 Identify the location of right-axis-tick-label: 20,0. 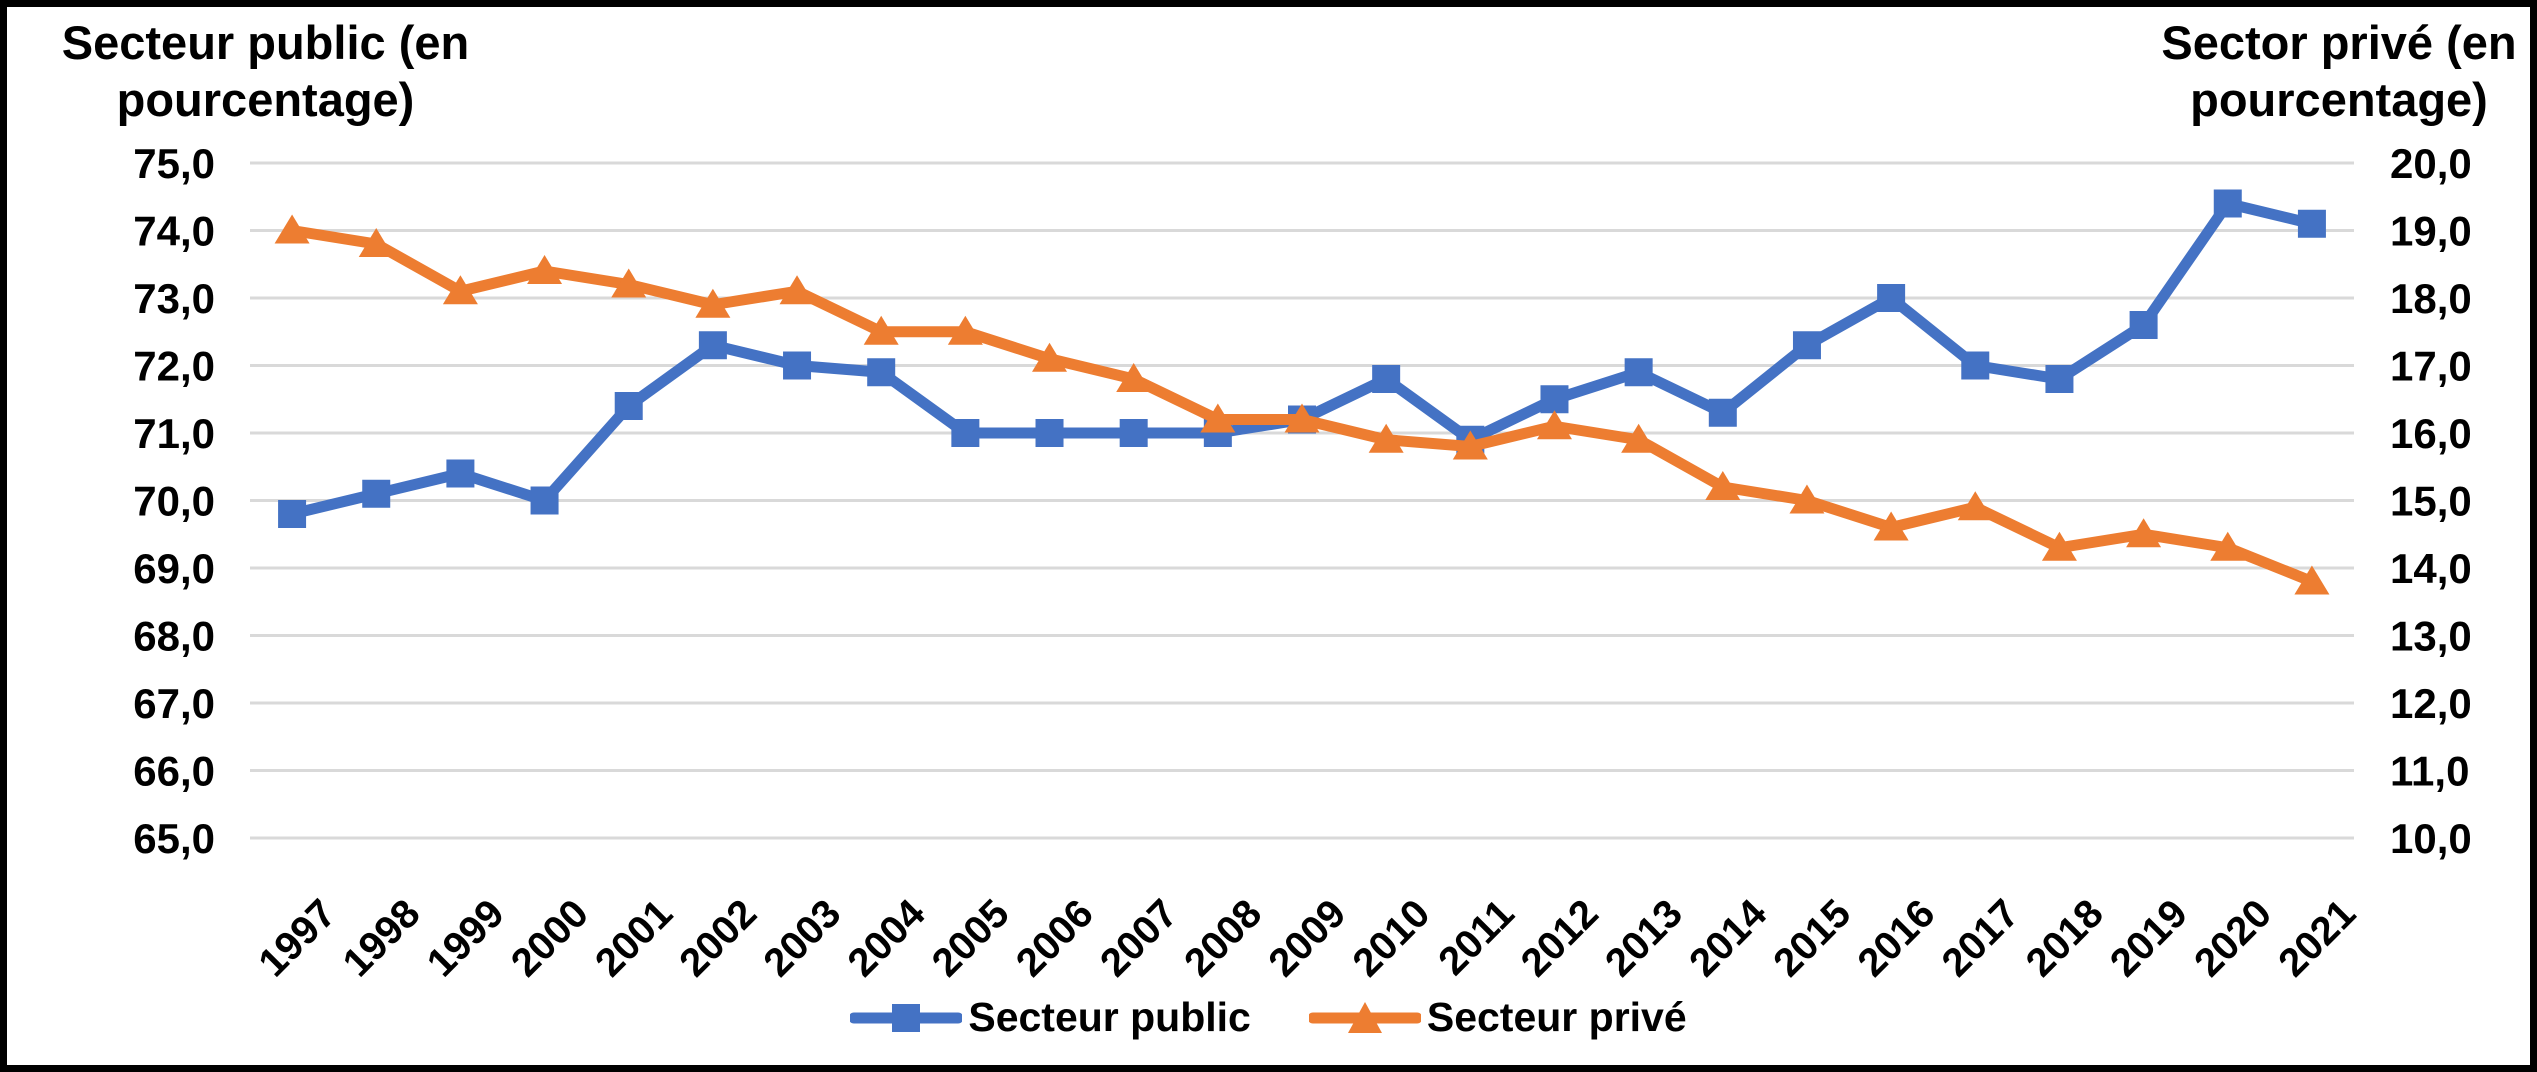
(2431, 163).